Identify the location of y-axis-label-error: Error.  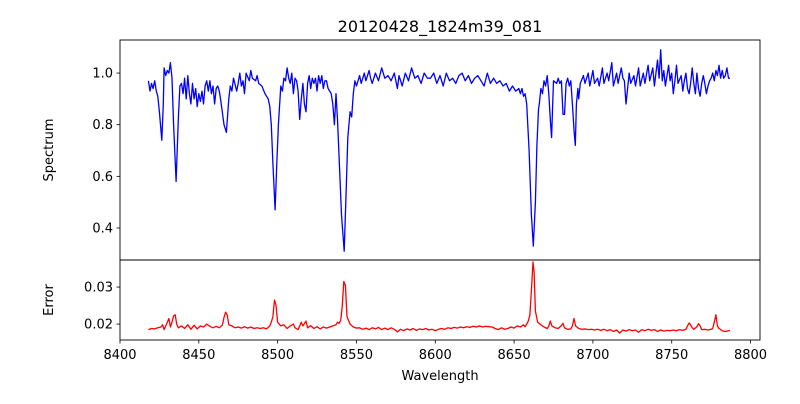
(49, 300).